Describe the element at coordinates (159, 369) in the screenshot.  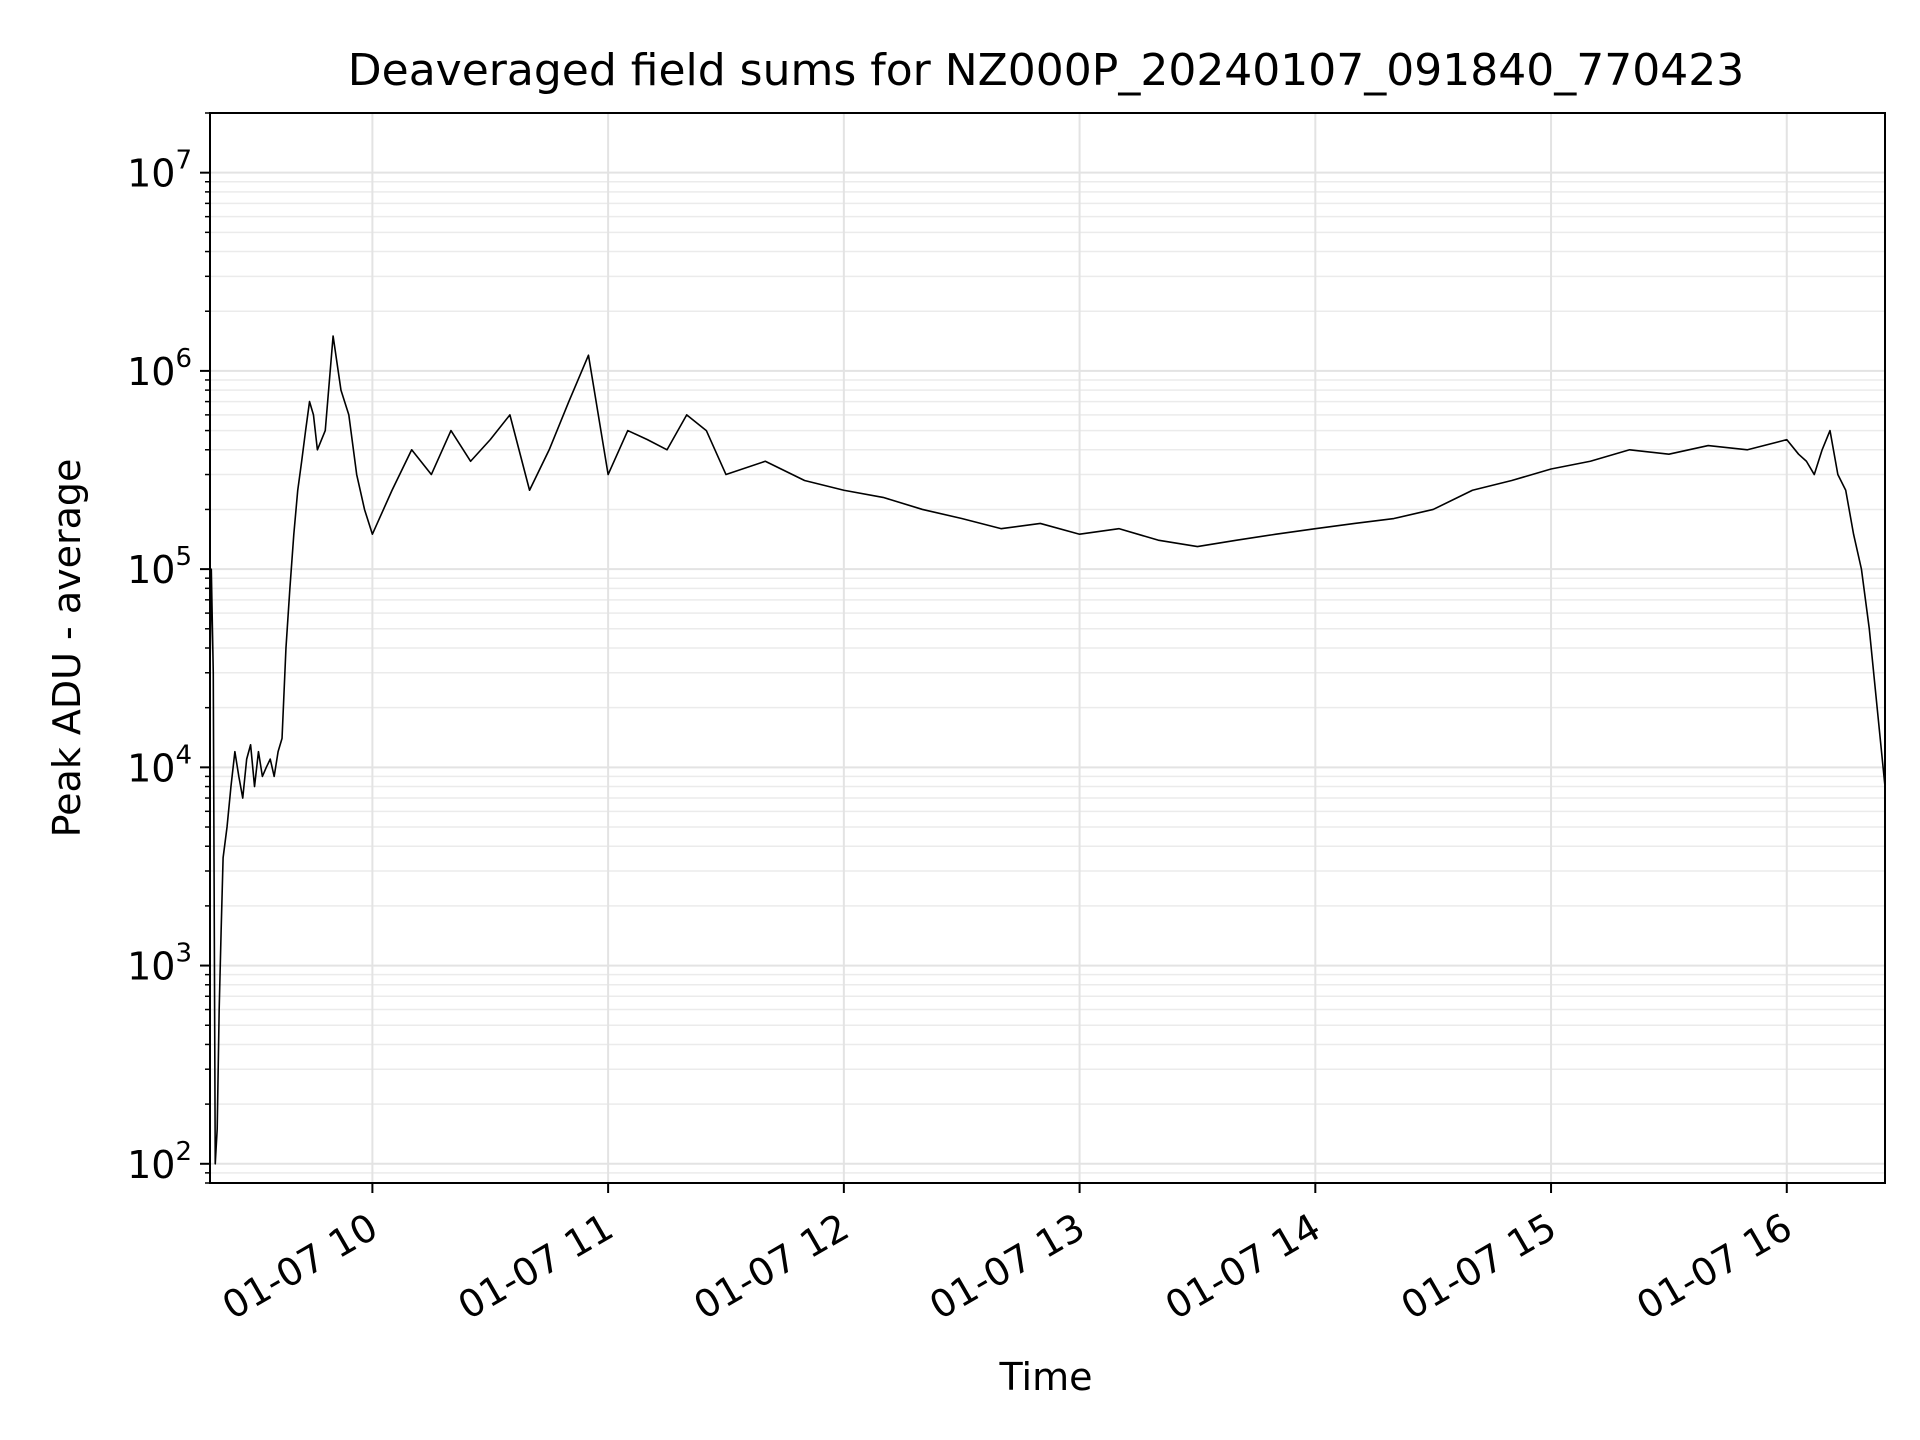
I see `y-tick-label: 10⁶` at that location.